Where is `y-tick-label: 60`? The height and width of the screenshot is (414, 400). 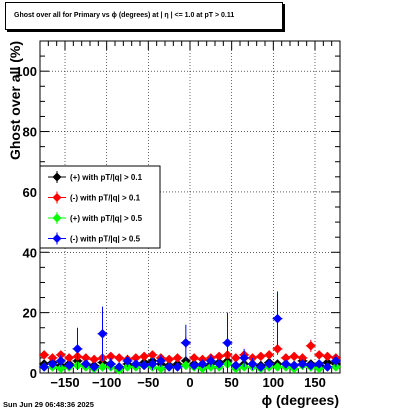
y-tick-label: 60 is located at coordinates (30, 192).